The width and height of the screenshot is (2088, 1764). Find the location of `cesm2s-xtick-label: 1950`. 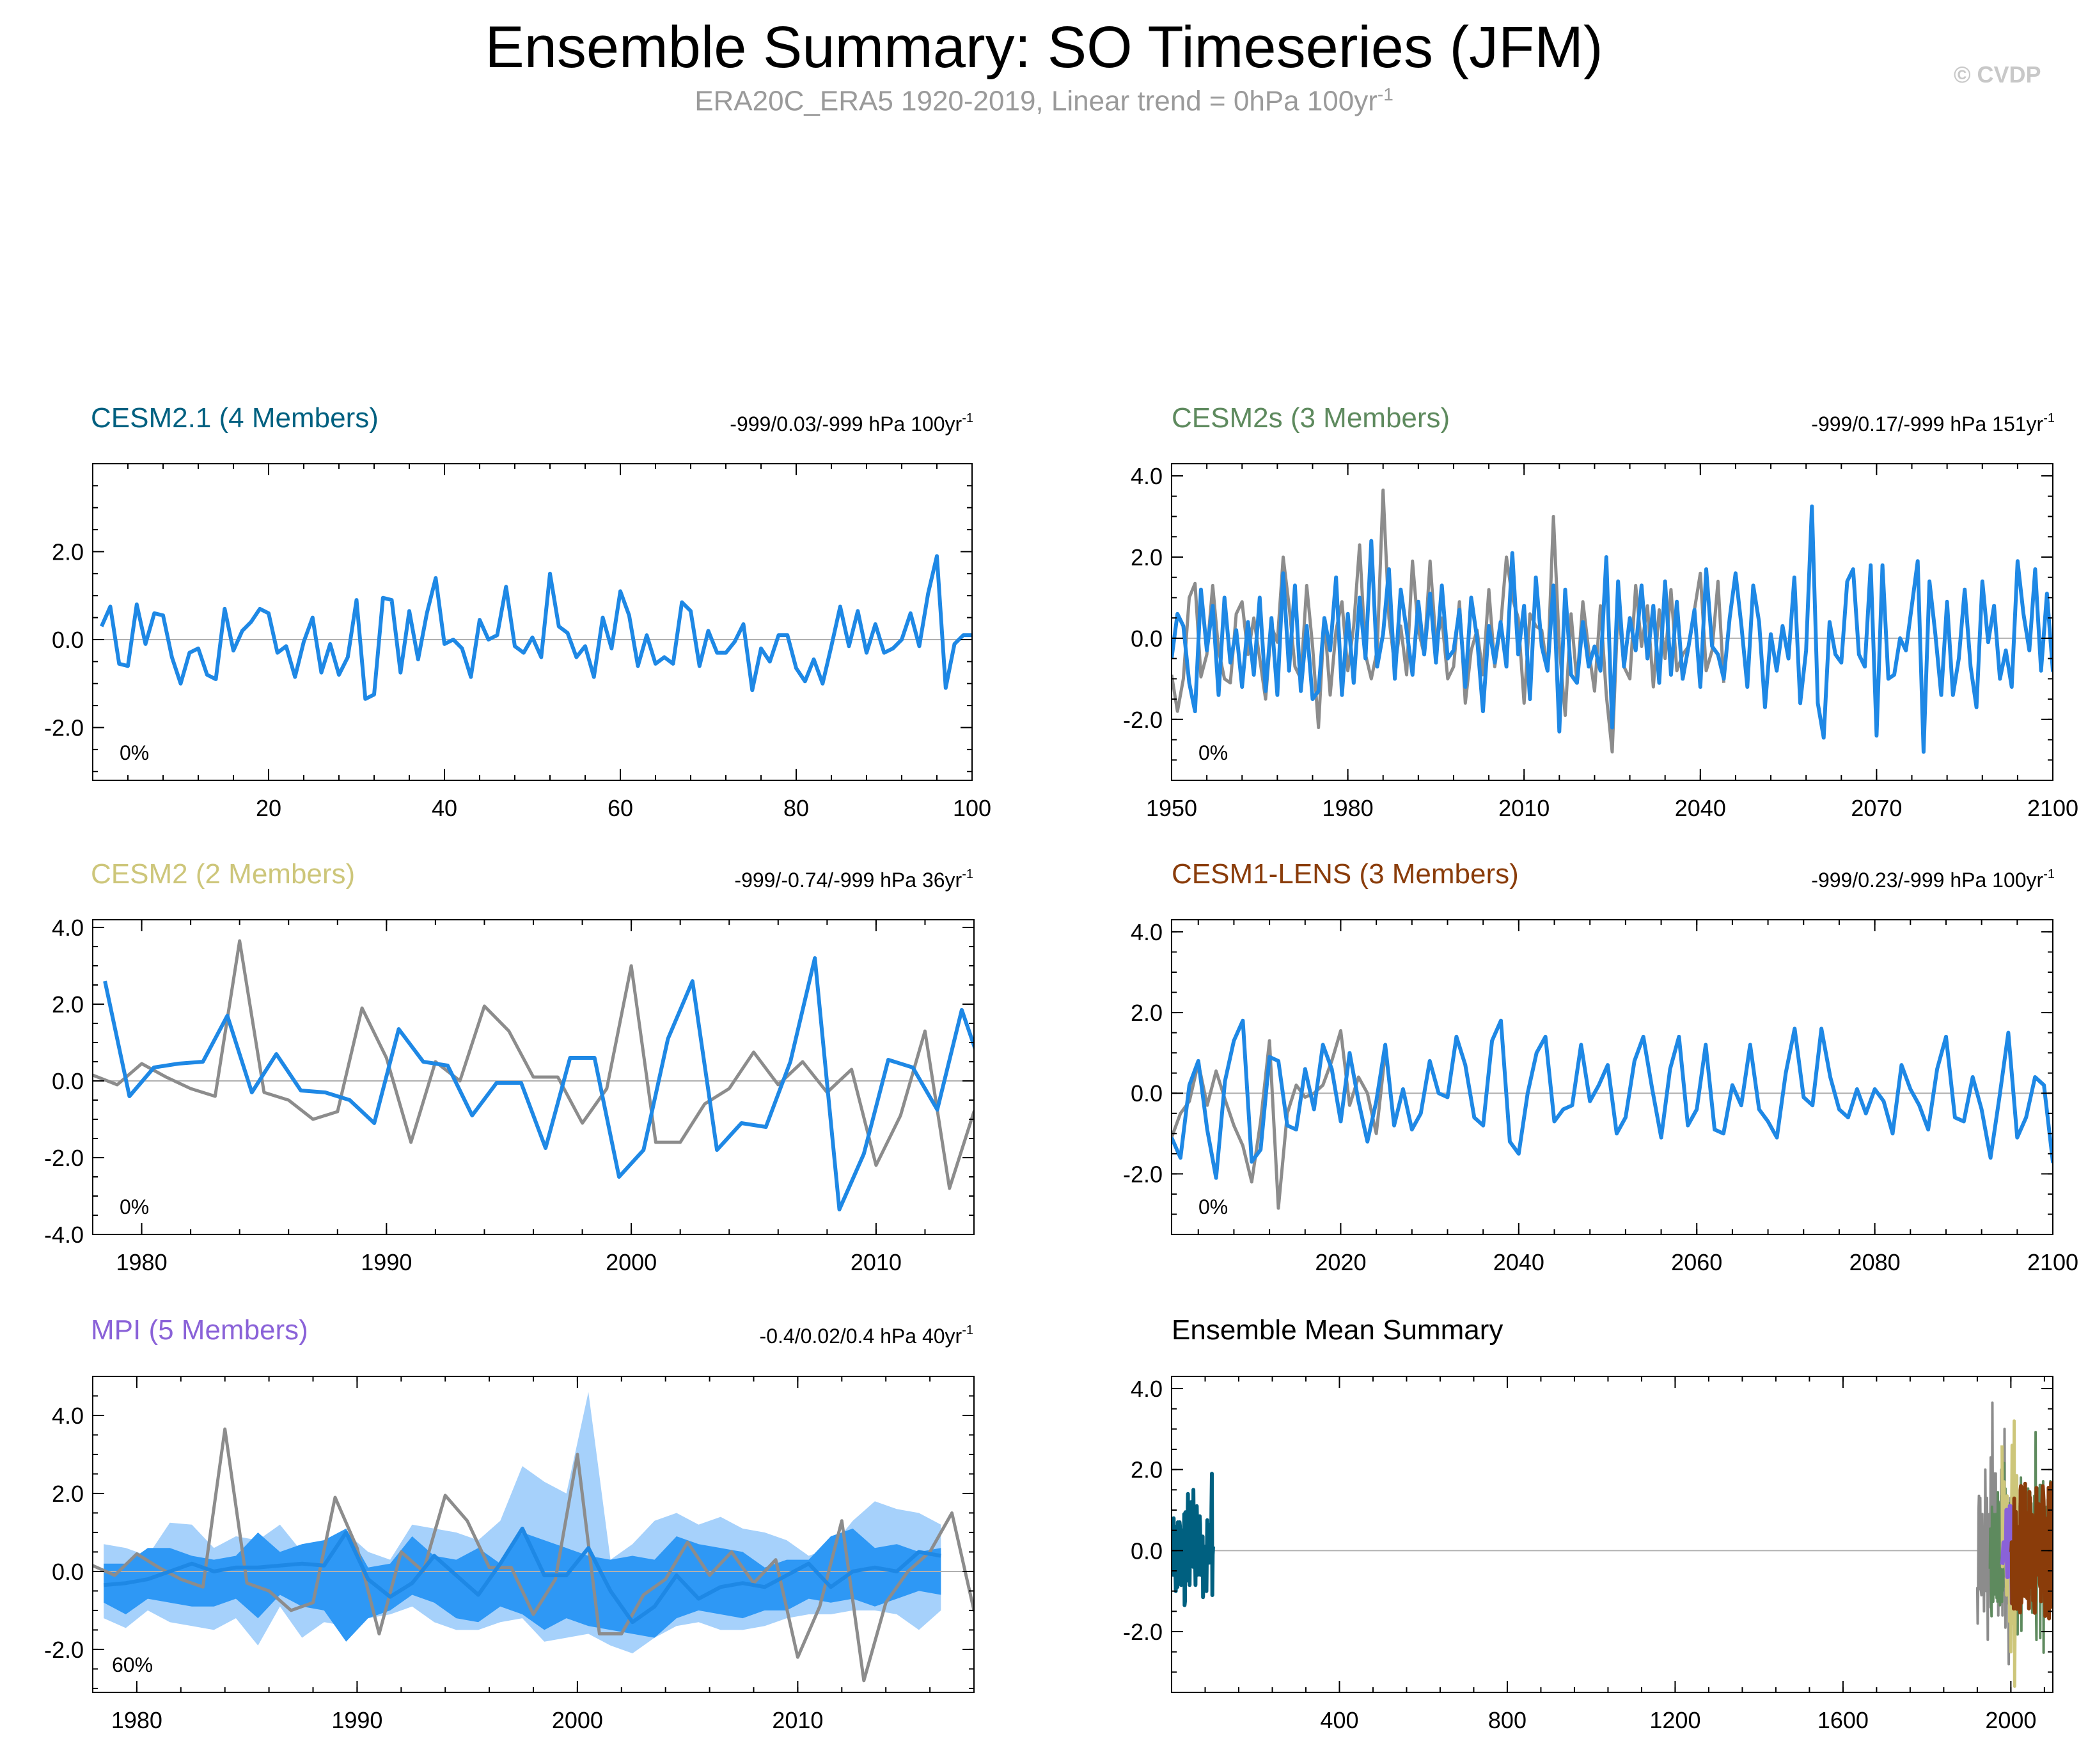

cesm2s-xtick-label: 1950 is located at coordinates (1171, 808).